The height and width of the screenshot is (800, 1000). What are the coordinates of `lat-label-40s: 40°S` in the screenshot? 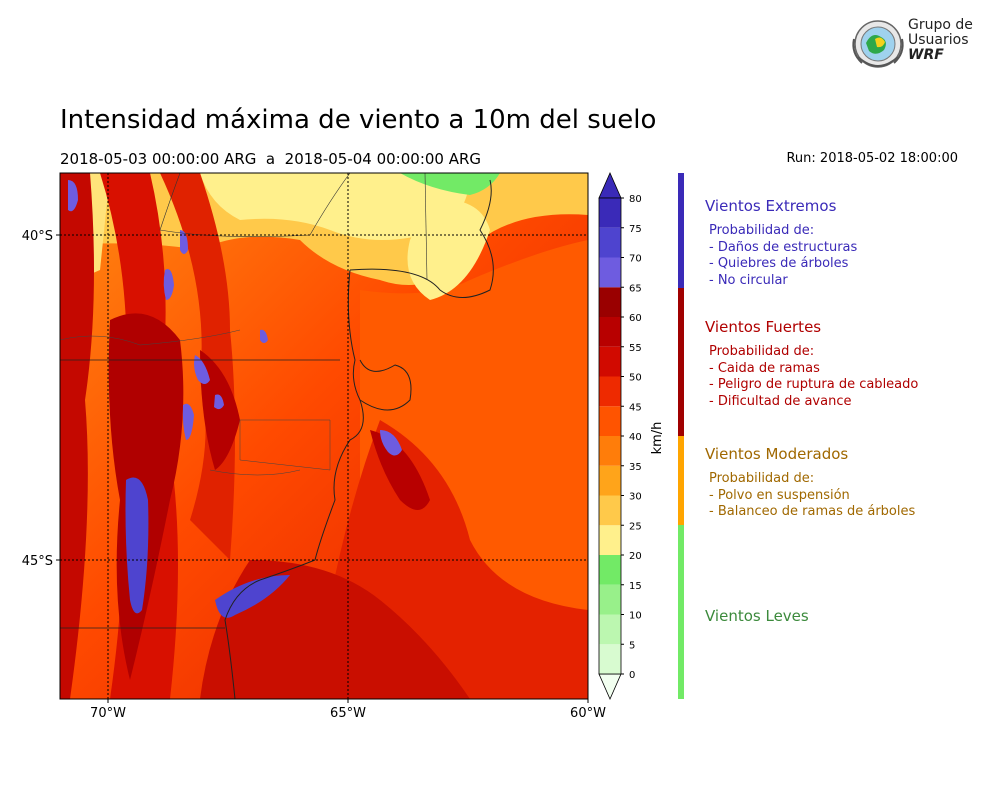 It's located at (37, 236).